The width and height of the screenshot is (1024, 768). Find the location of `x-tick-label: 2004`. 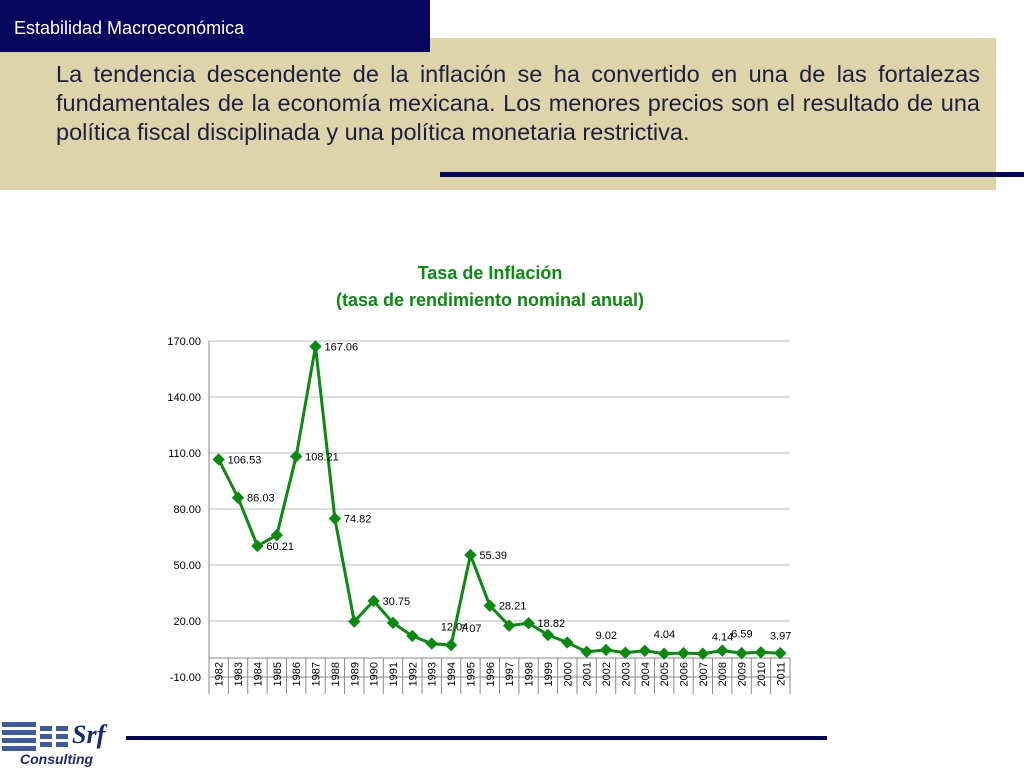

x-tick-label: 2004 is located at coordinates (646, 674).